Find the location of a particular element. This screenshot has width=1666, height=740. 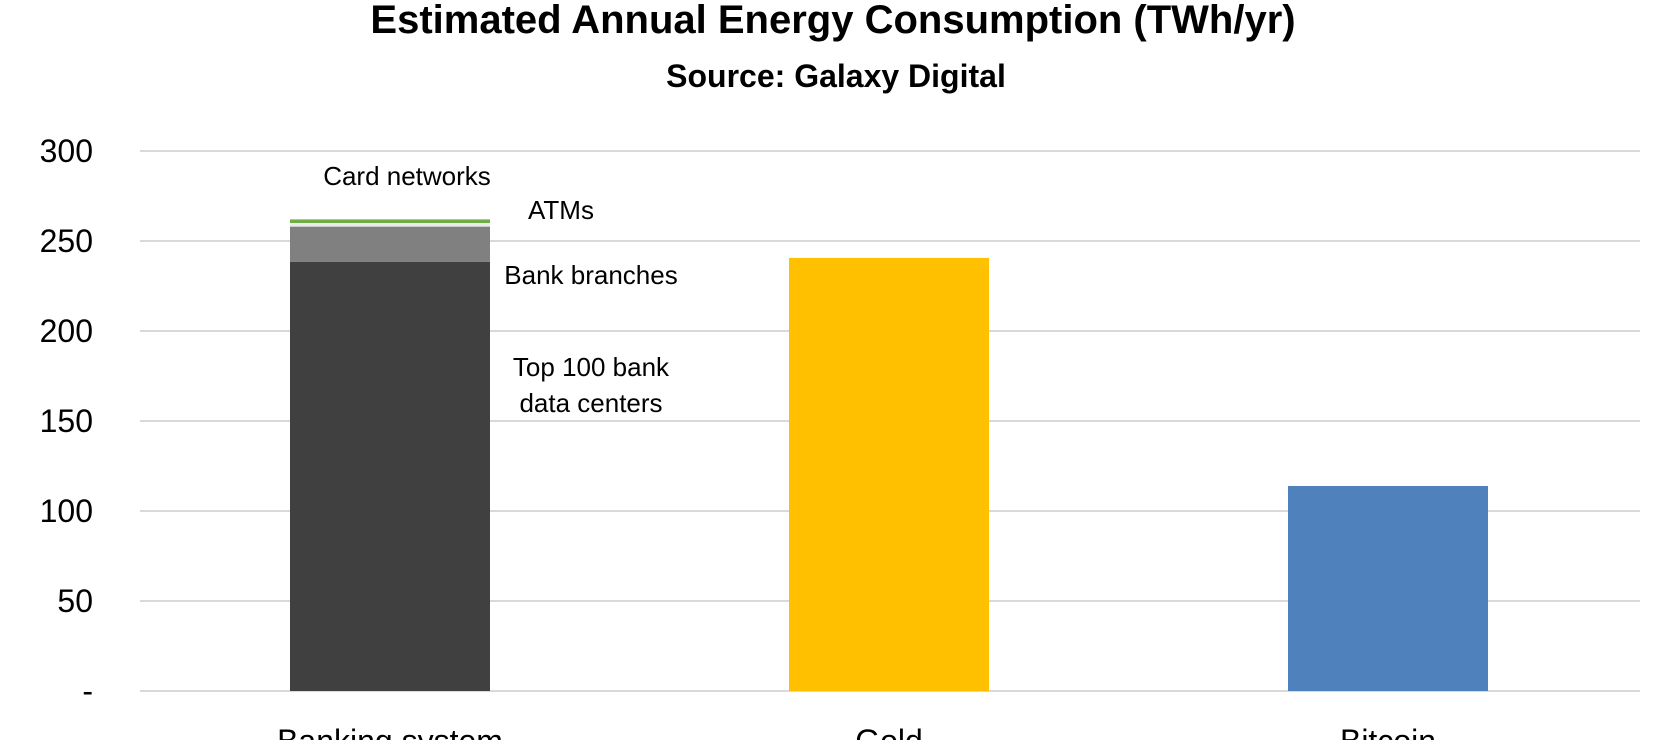

bar-segment-bitcoin-bitcoin is located at coordinates (1388, 588).